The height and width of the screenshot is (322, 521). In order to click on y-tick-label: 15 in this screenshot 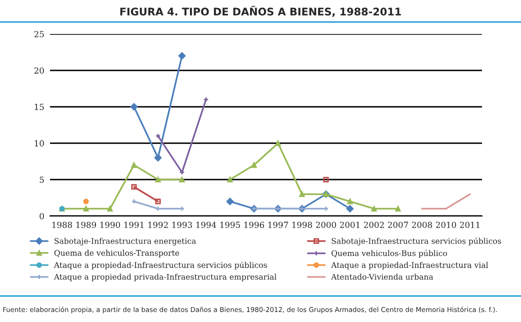, I will do `click(39, 107)`.